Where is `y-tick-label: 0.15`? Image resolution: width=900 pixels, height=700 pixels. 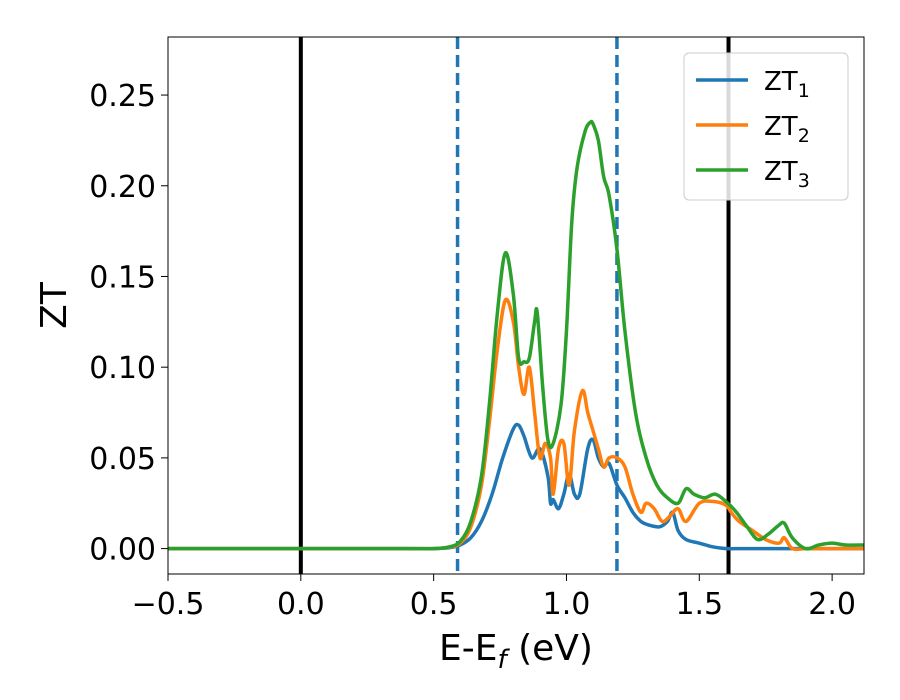 y-tick-label: 0.15 is located at coordinates (122, 277).